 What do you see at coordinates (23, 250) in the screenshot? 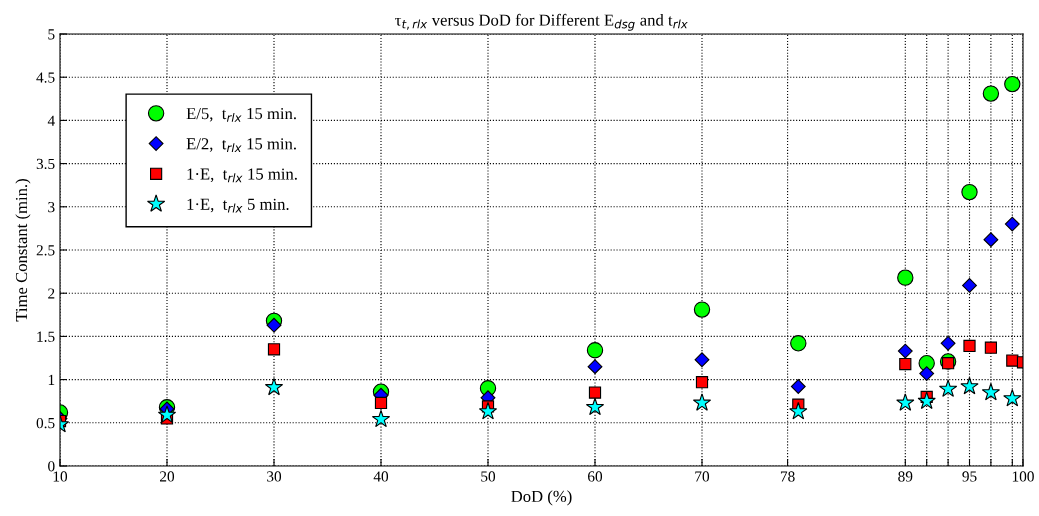
I see `y-axis-title: Time Constant (min.)` at bounding box center [23, 250].